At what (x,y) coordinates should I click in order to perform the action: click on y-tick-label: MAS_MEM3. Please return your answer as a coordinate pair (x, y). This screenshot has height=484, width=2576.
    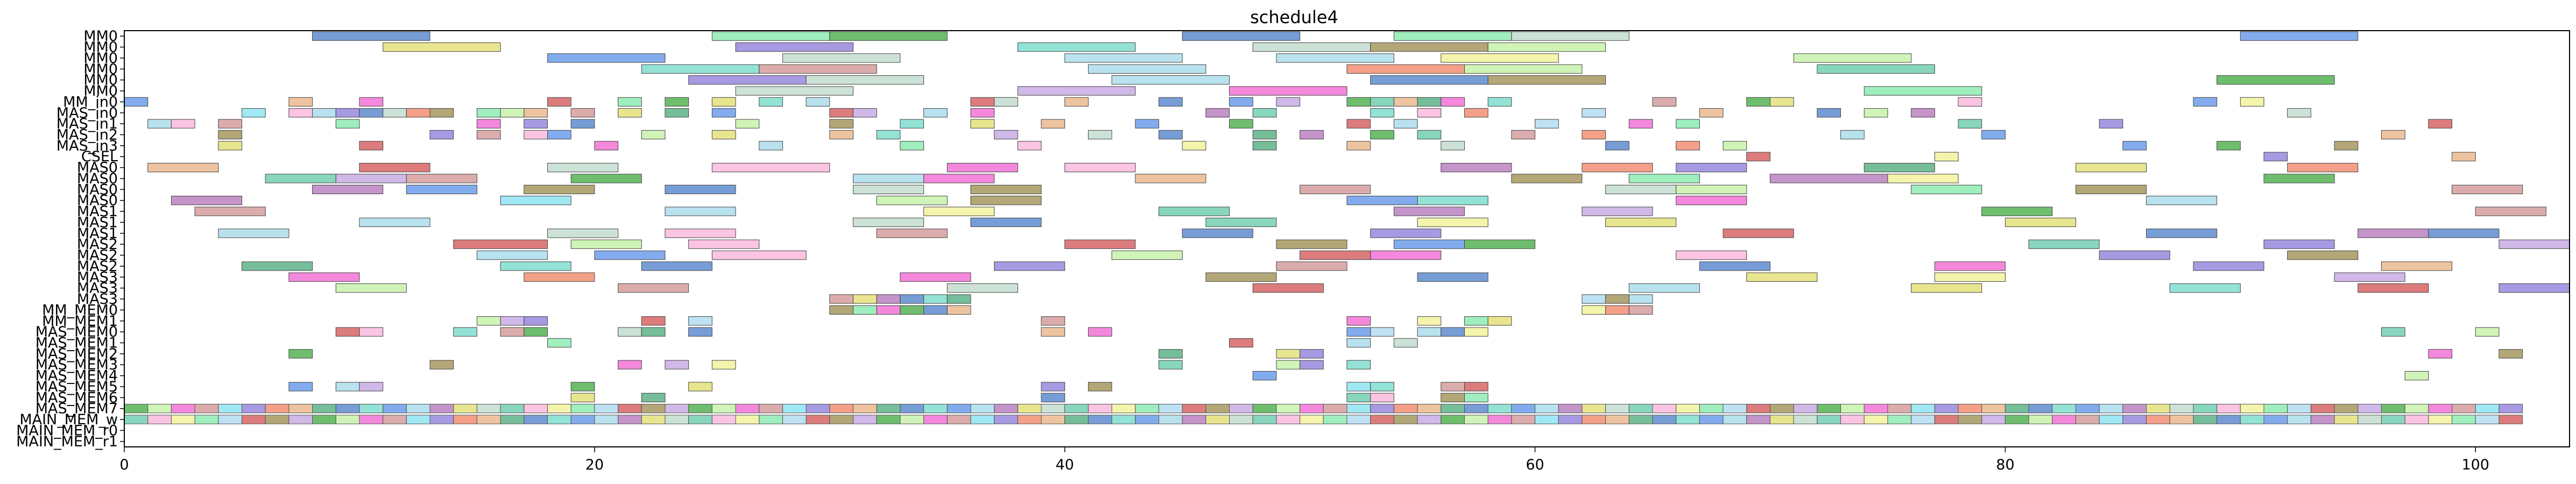
    Looking at the image, I should click on (77, 365).